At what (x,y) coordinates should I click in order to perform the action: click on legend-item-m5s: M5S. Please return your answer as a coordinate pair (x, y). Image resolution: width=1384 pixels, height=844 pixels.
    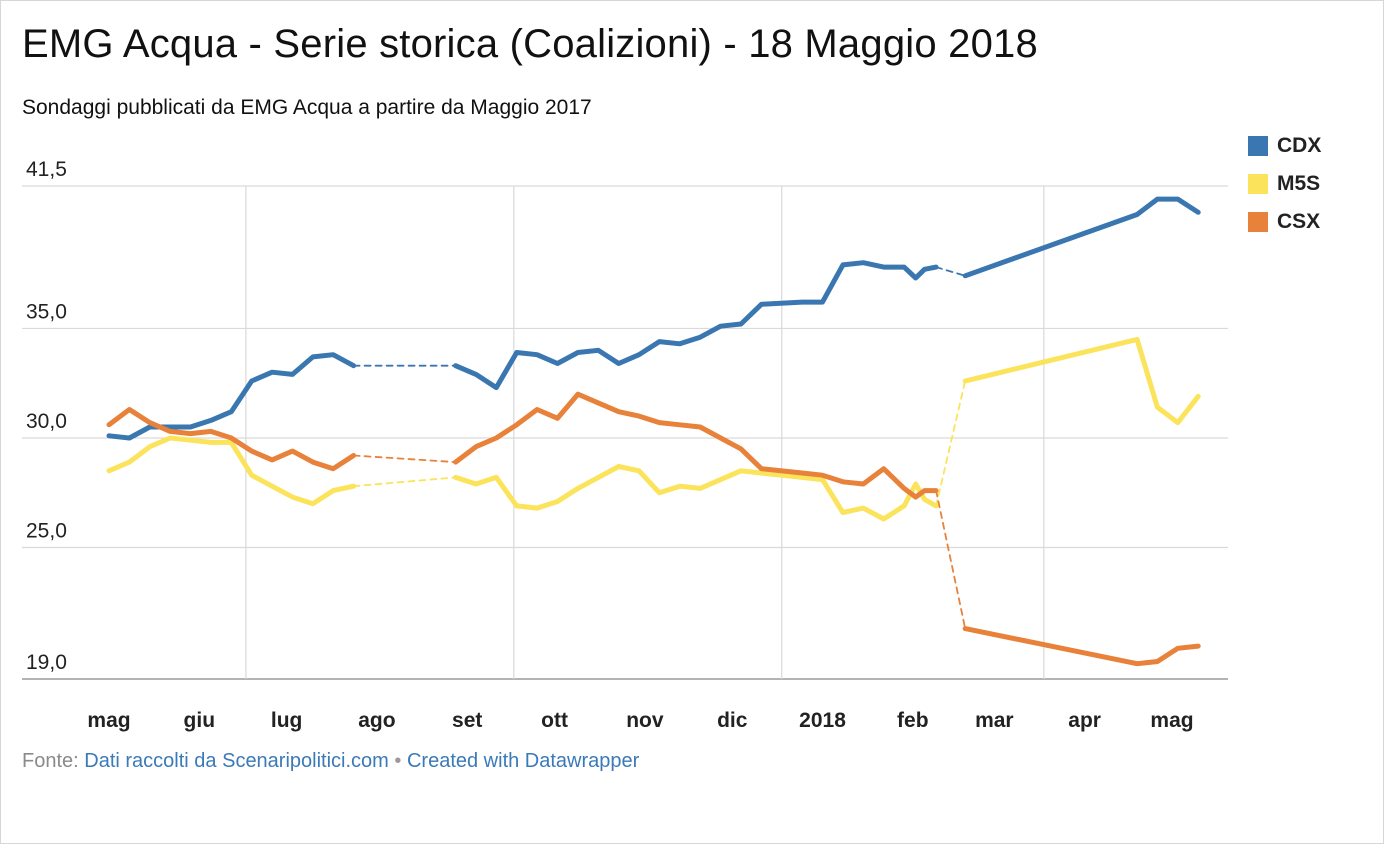
    Looking at the image, I should click on (1284, 184).